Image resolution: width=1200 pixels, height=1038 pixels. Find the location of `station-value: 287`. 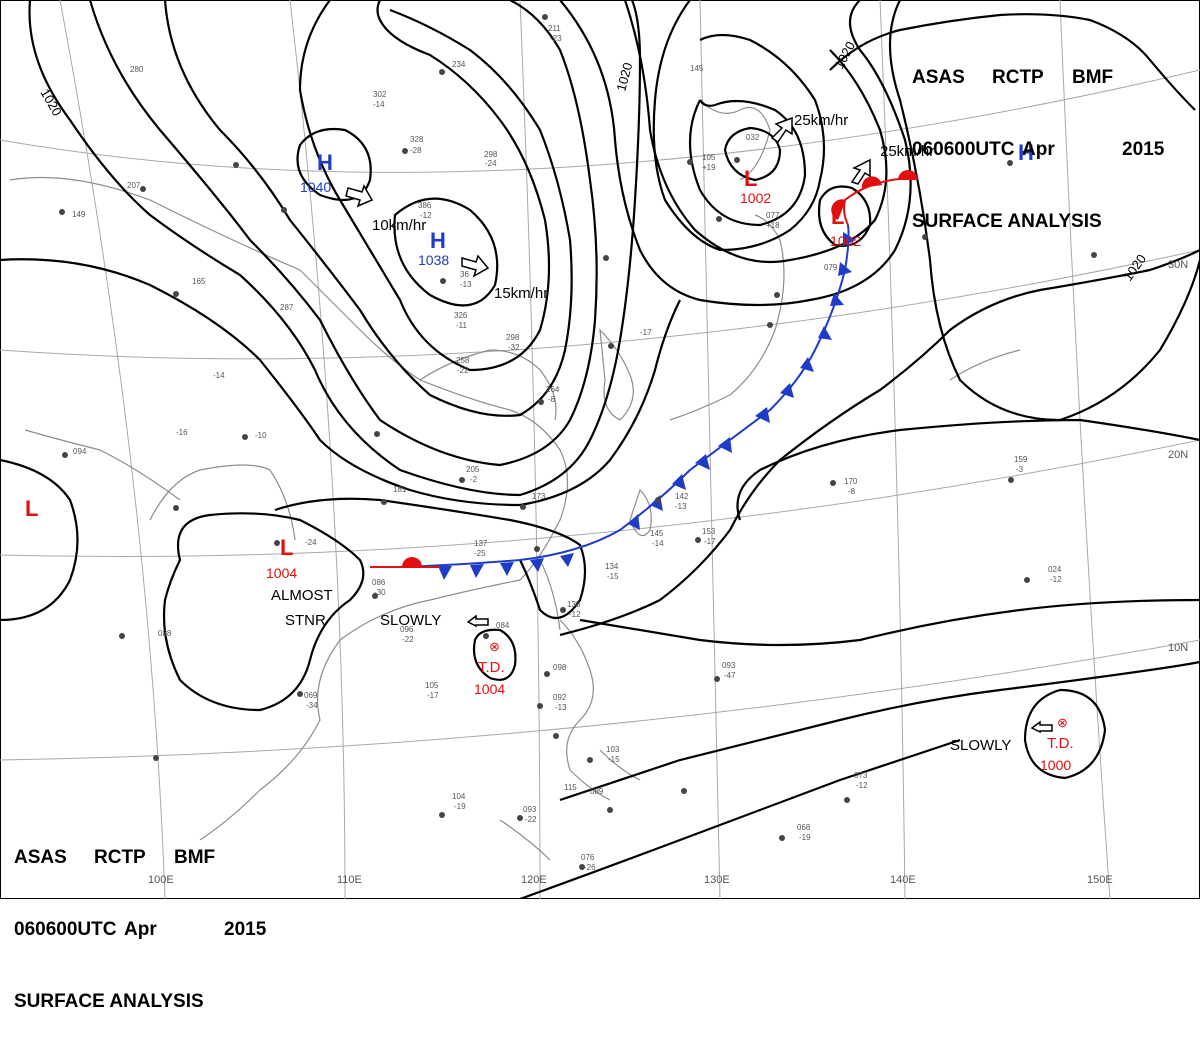

station-value: 287 is located at coordinates (287, 307).